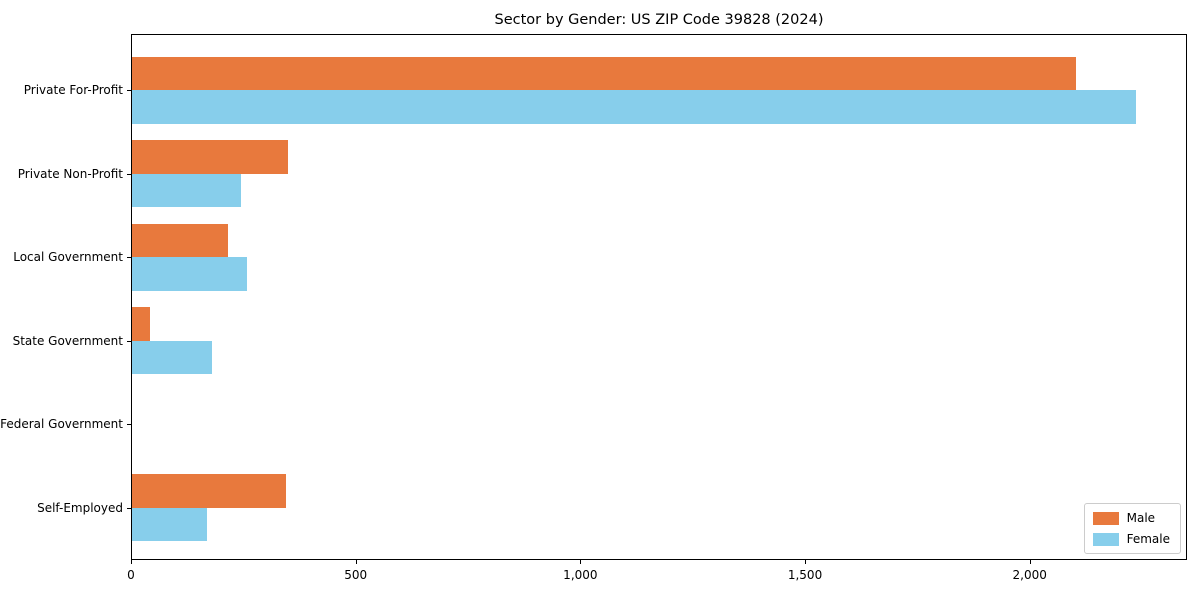 Image resolution: width=1200 pixels, height=600 pixels. Describe the element at coordinates (61, 424) in the screenshot. I see `y-axis-label: Federal Government` at that location.